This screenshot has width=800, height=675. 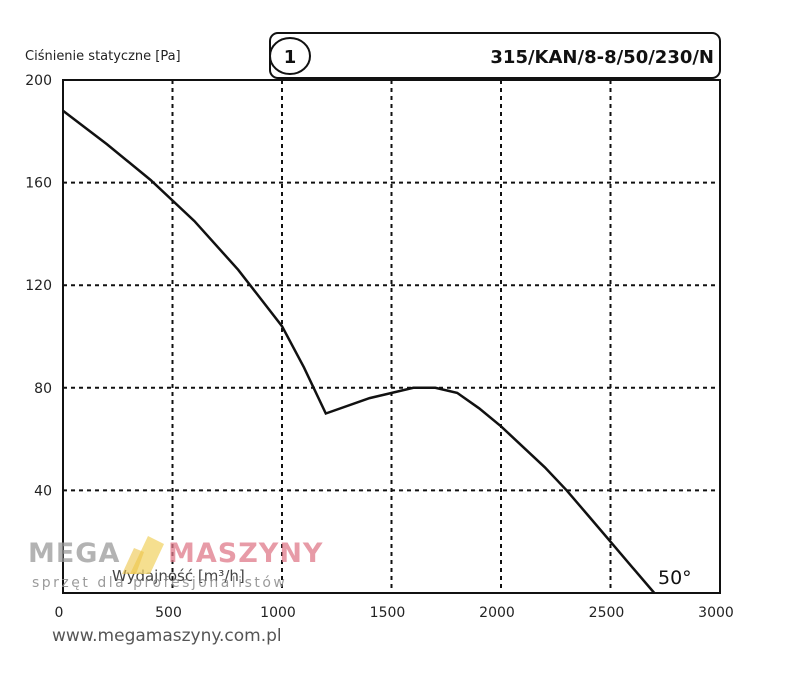 I want to click on y-axis-label: Ciśnienie statyczne [Pa], so click(x=103, y=56).